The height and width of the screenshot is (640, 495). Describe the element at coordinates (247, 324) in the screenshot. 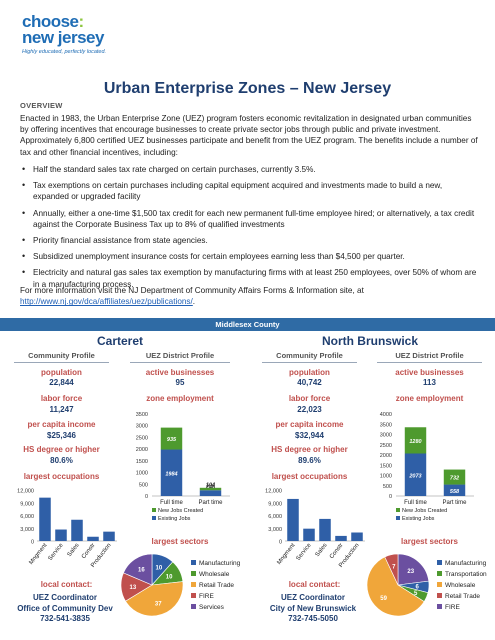

I see `county-bar: Middlesex County` at that location.